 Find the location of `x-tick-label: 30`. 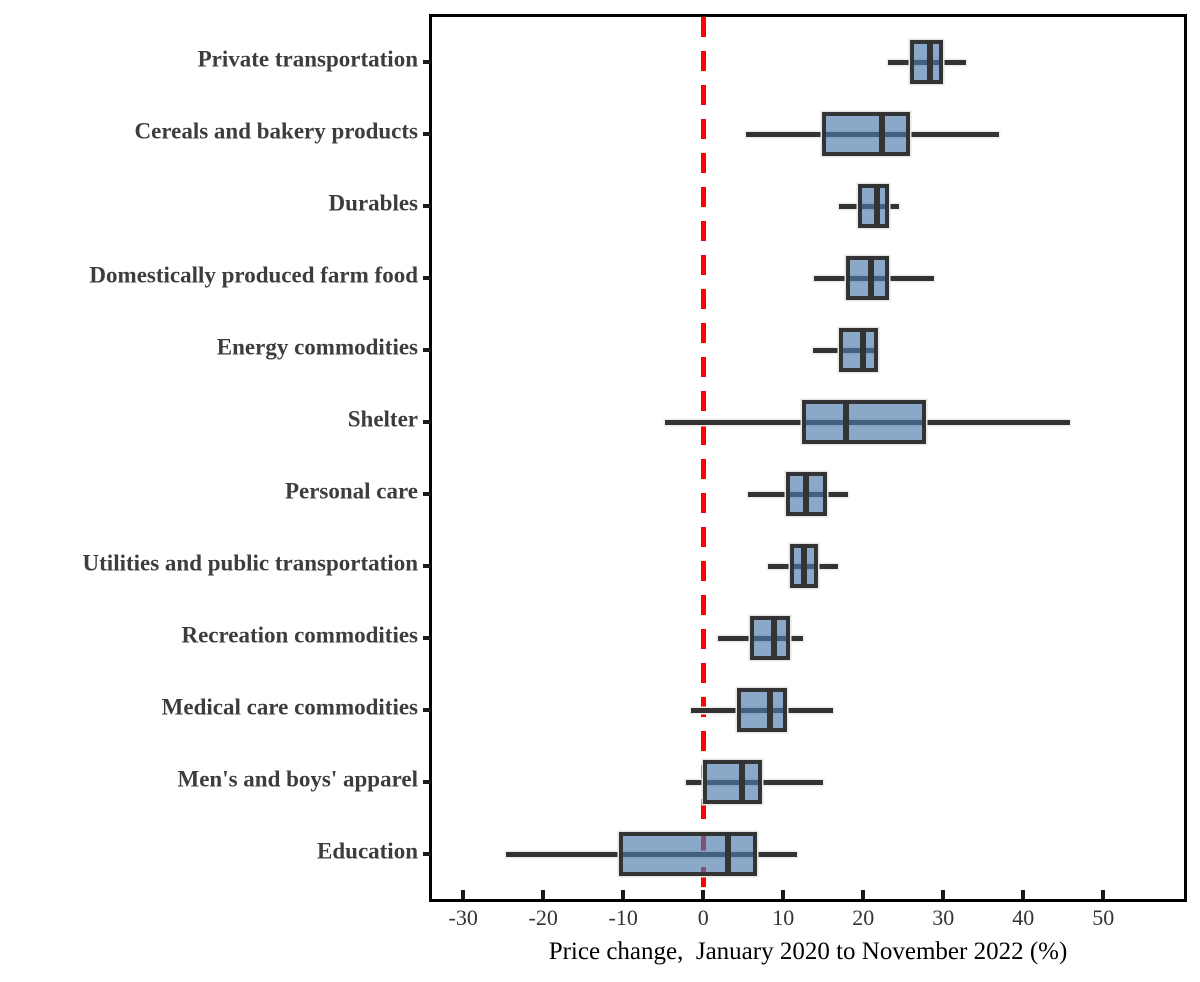

x-tick-label: 30 is located at coordinates (943, 917).